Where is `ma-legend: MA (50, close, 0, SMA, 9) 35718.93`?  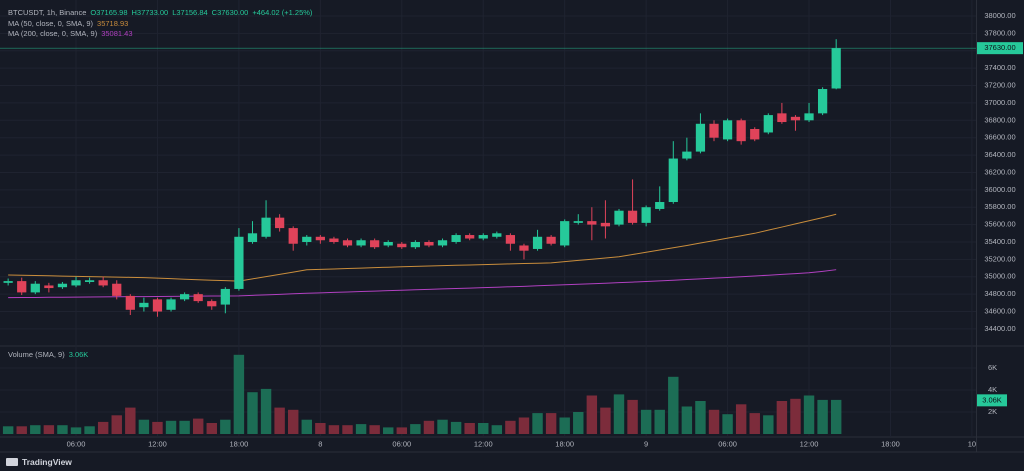 ma-legend: MA (50, close, 0, SMA, 9) 35718.93 is located at coordinates (70, 24).